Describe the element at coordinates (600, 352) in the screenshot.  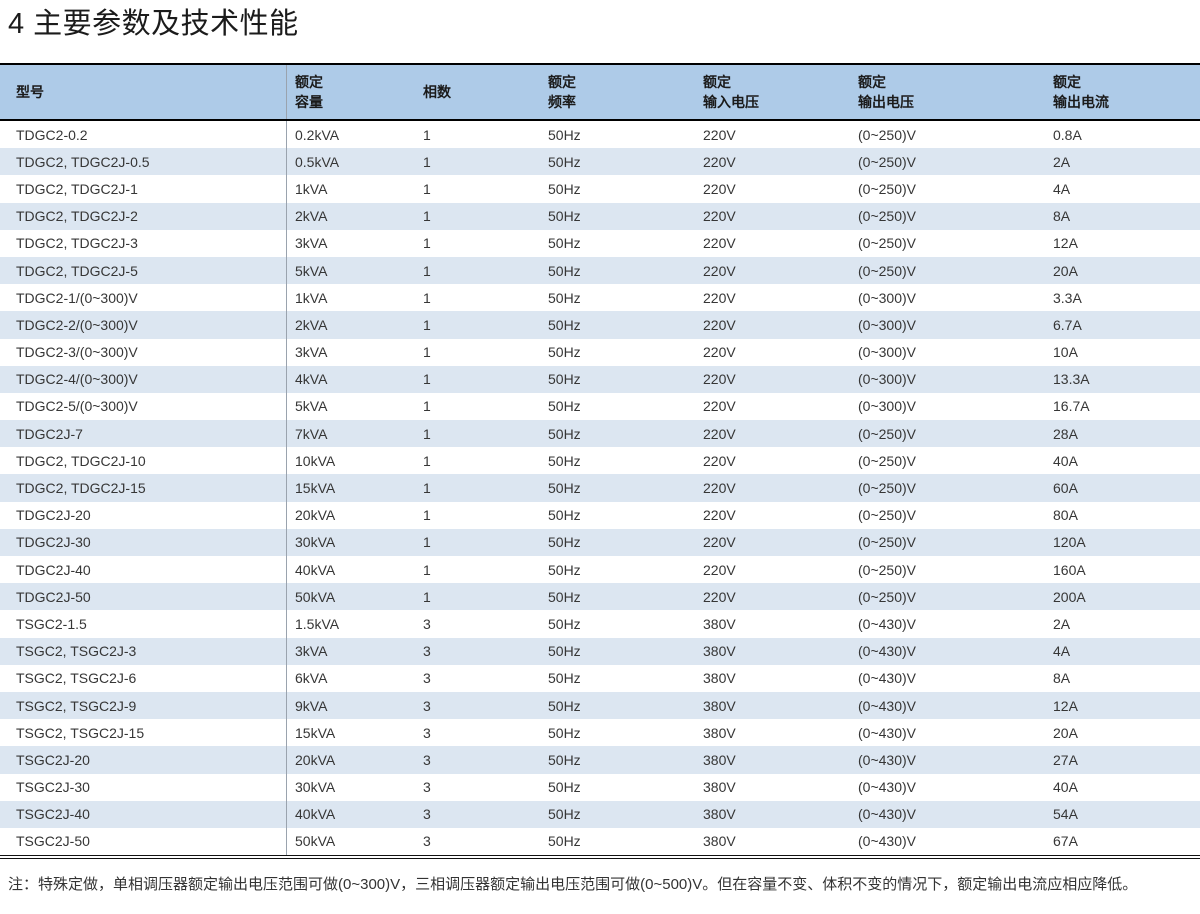
I see `table-row: TDGC2-3/(0~300)V 3kVA 1 50Hz 220V (0~300)V 10A` at that location.